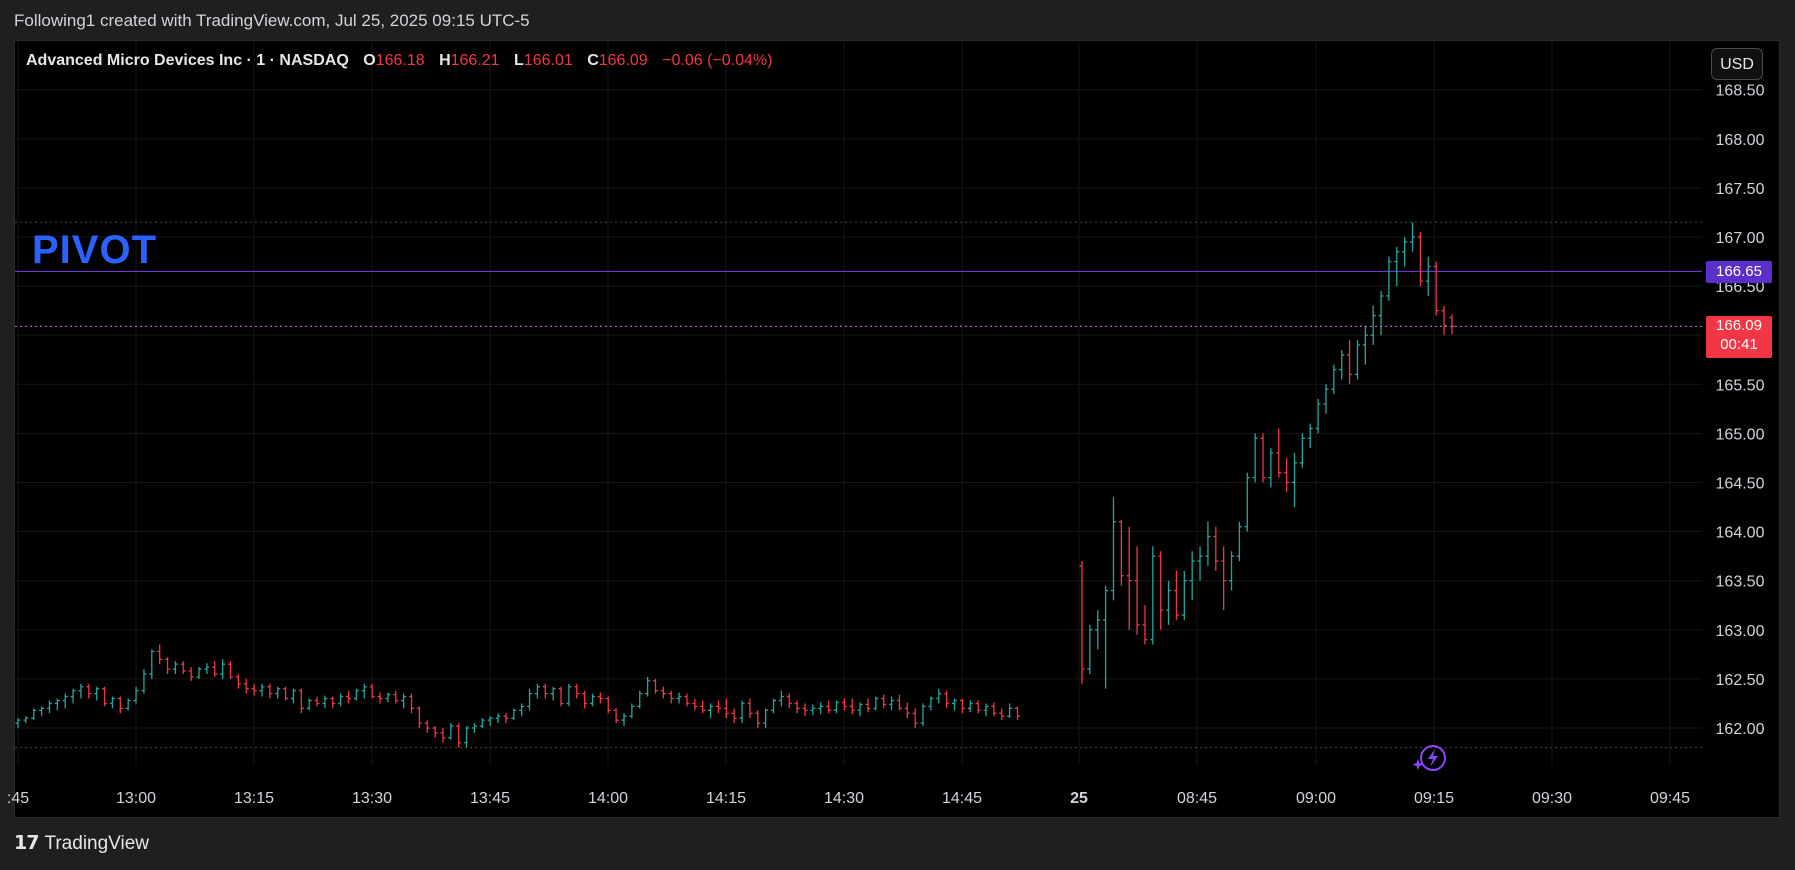  I want to click on y-tick-label: 168.00, so click(1740, 140).